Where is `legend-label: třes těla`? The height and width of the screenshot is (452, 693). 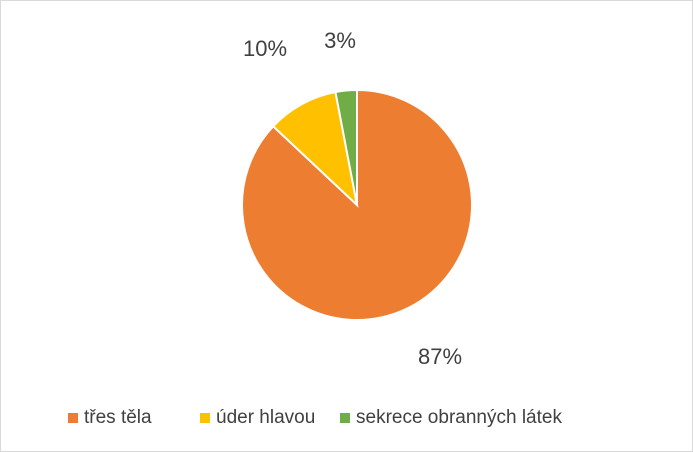 legend-label: třes těla is located at coordinates (118, 417).